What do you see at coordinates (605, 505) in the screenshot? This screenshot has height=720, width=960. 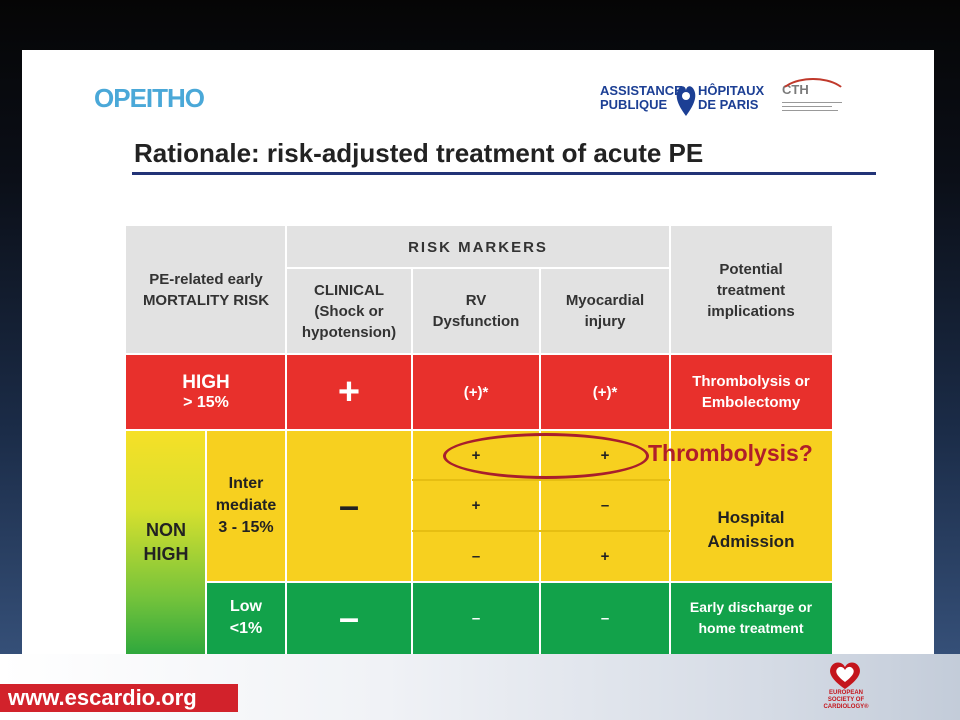 I see `intermediate-myo-row2: –` at bounding box center [605, 505].